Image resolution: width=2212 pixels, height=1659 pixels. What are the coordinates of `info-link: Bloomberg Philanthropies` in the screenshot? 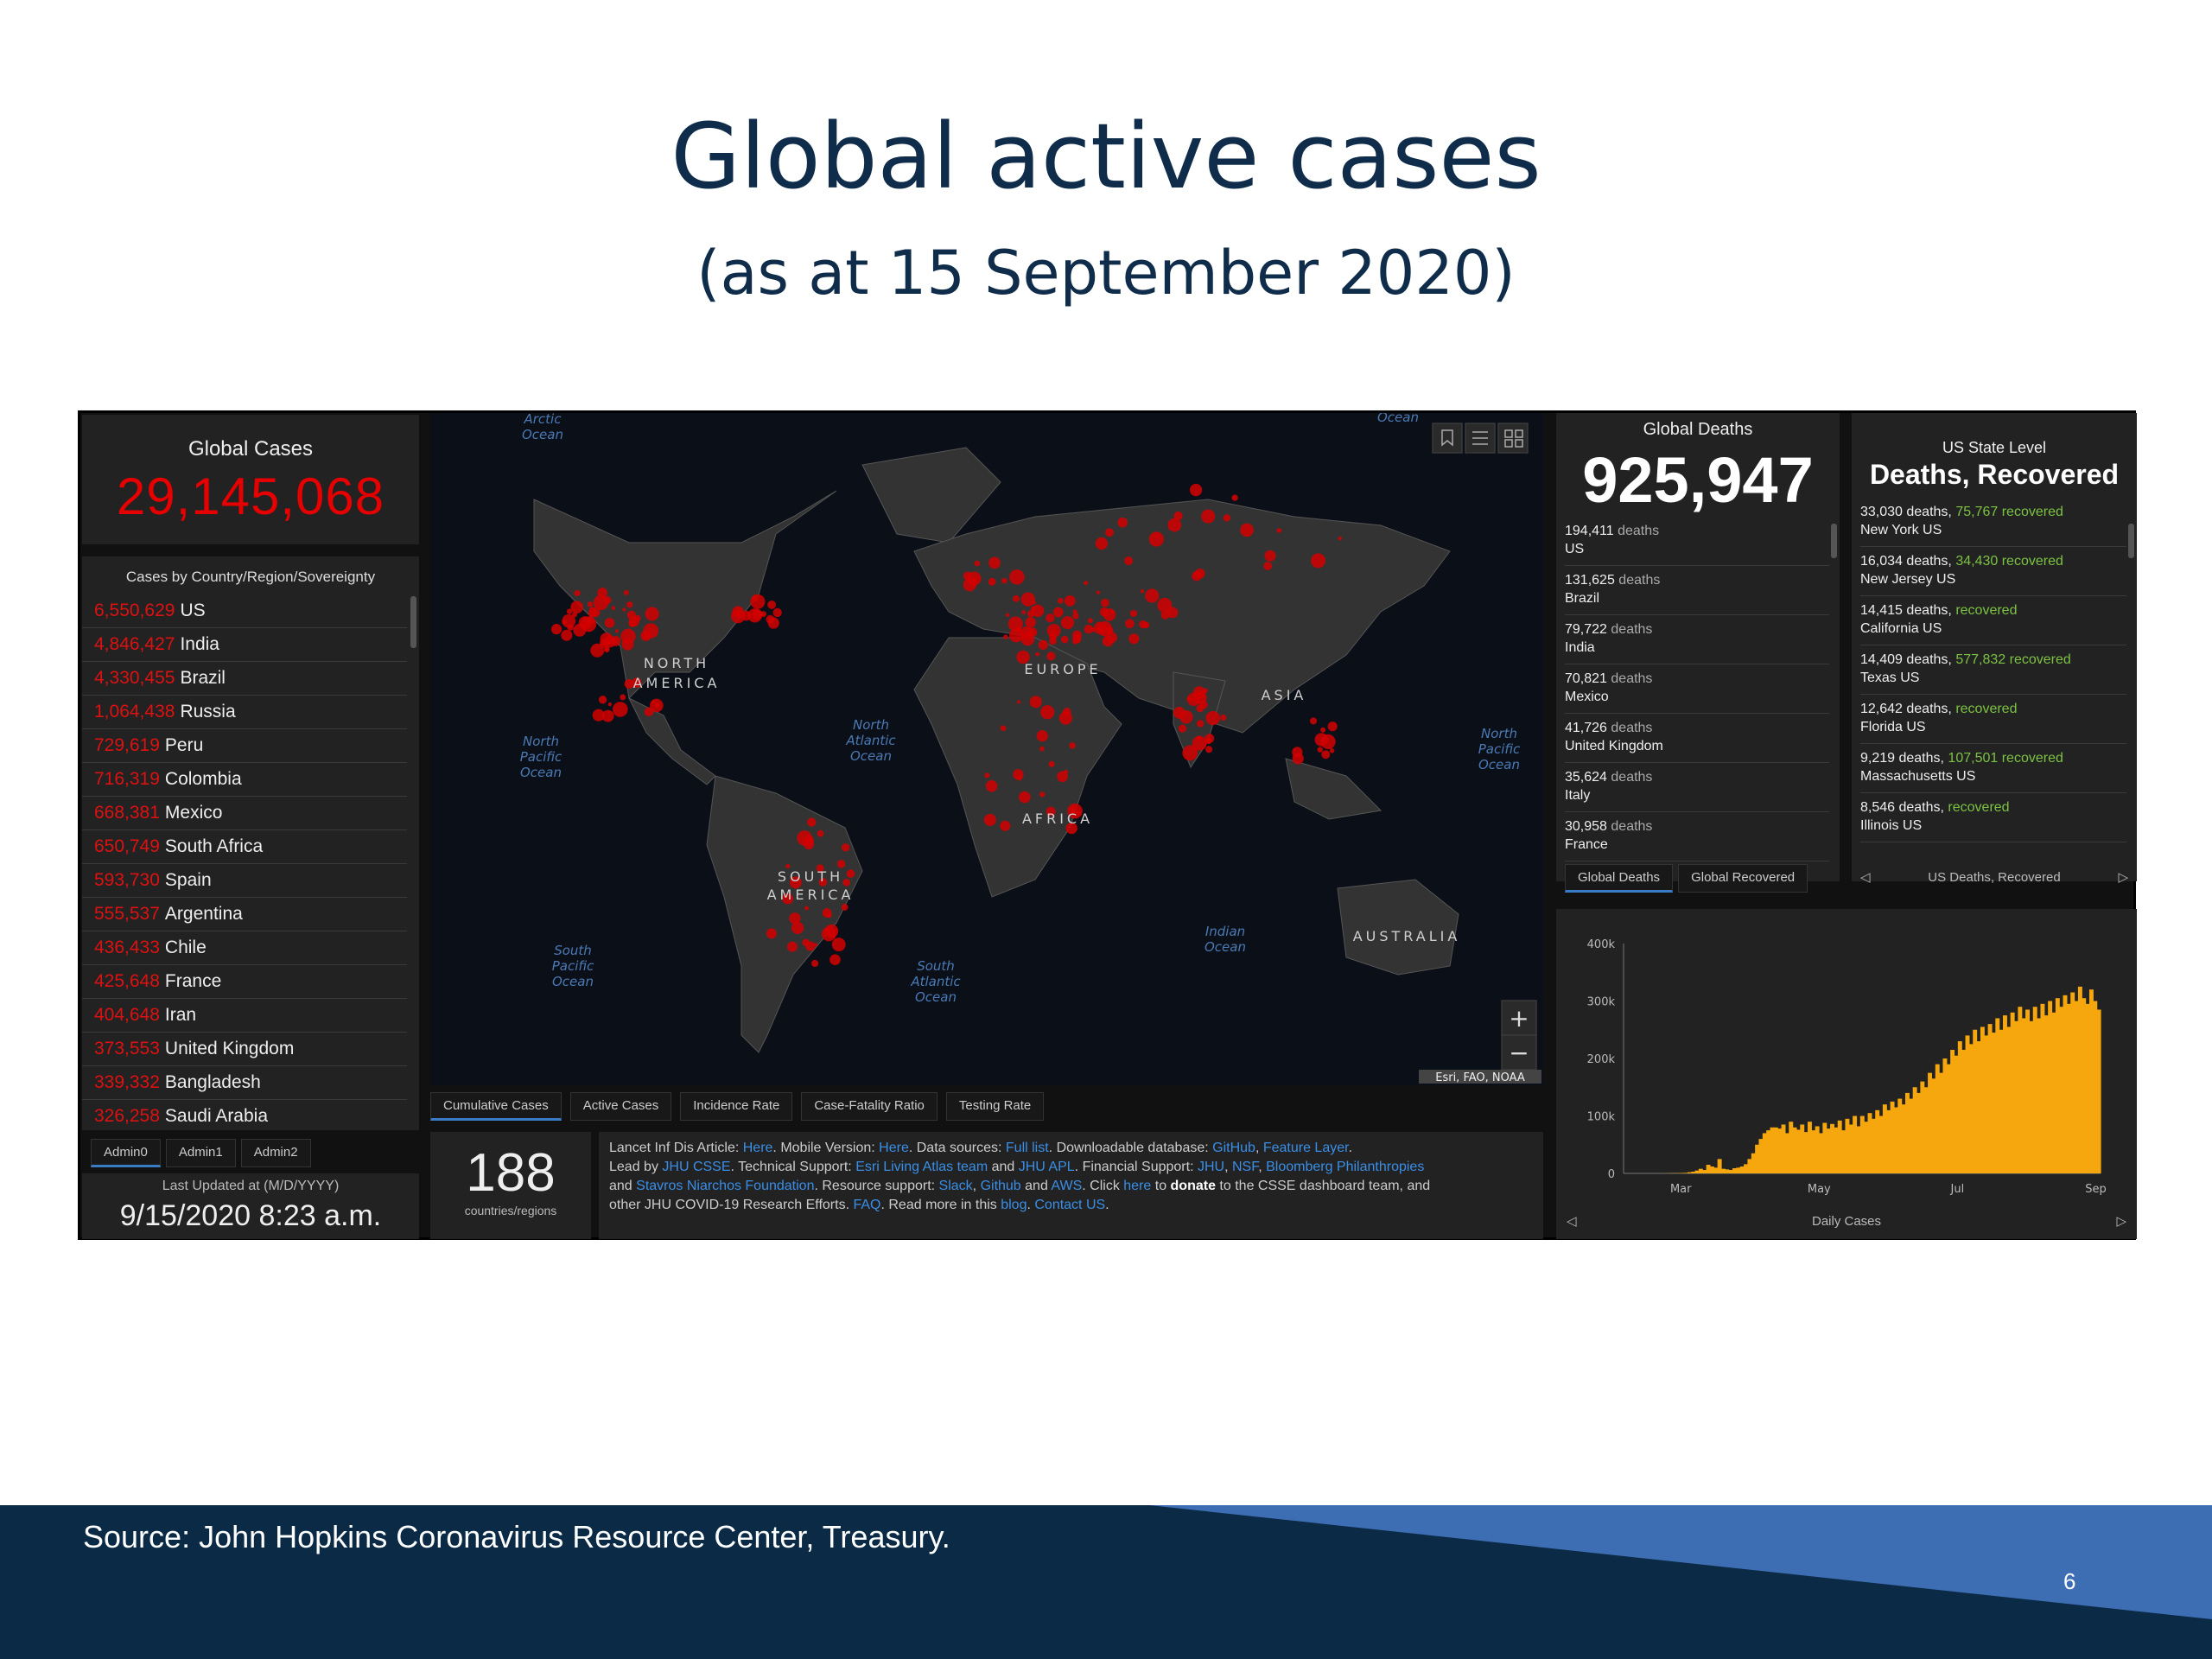 It's located at (1345, 1167).